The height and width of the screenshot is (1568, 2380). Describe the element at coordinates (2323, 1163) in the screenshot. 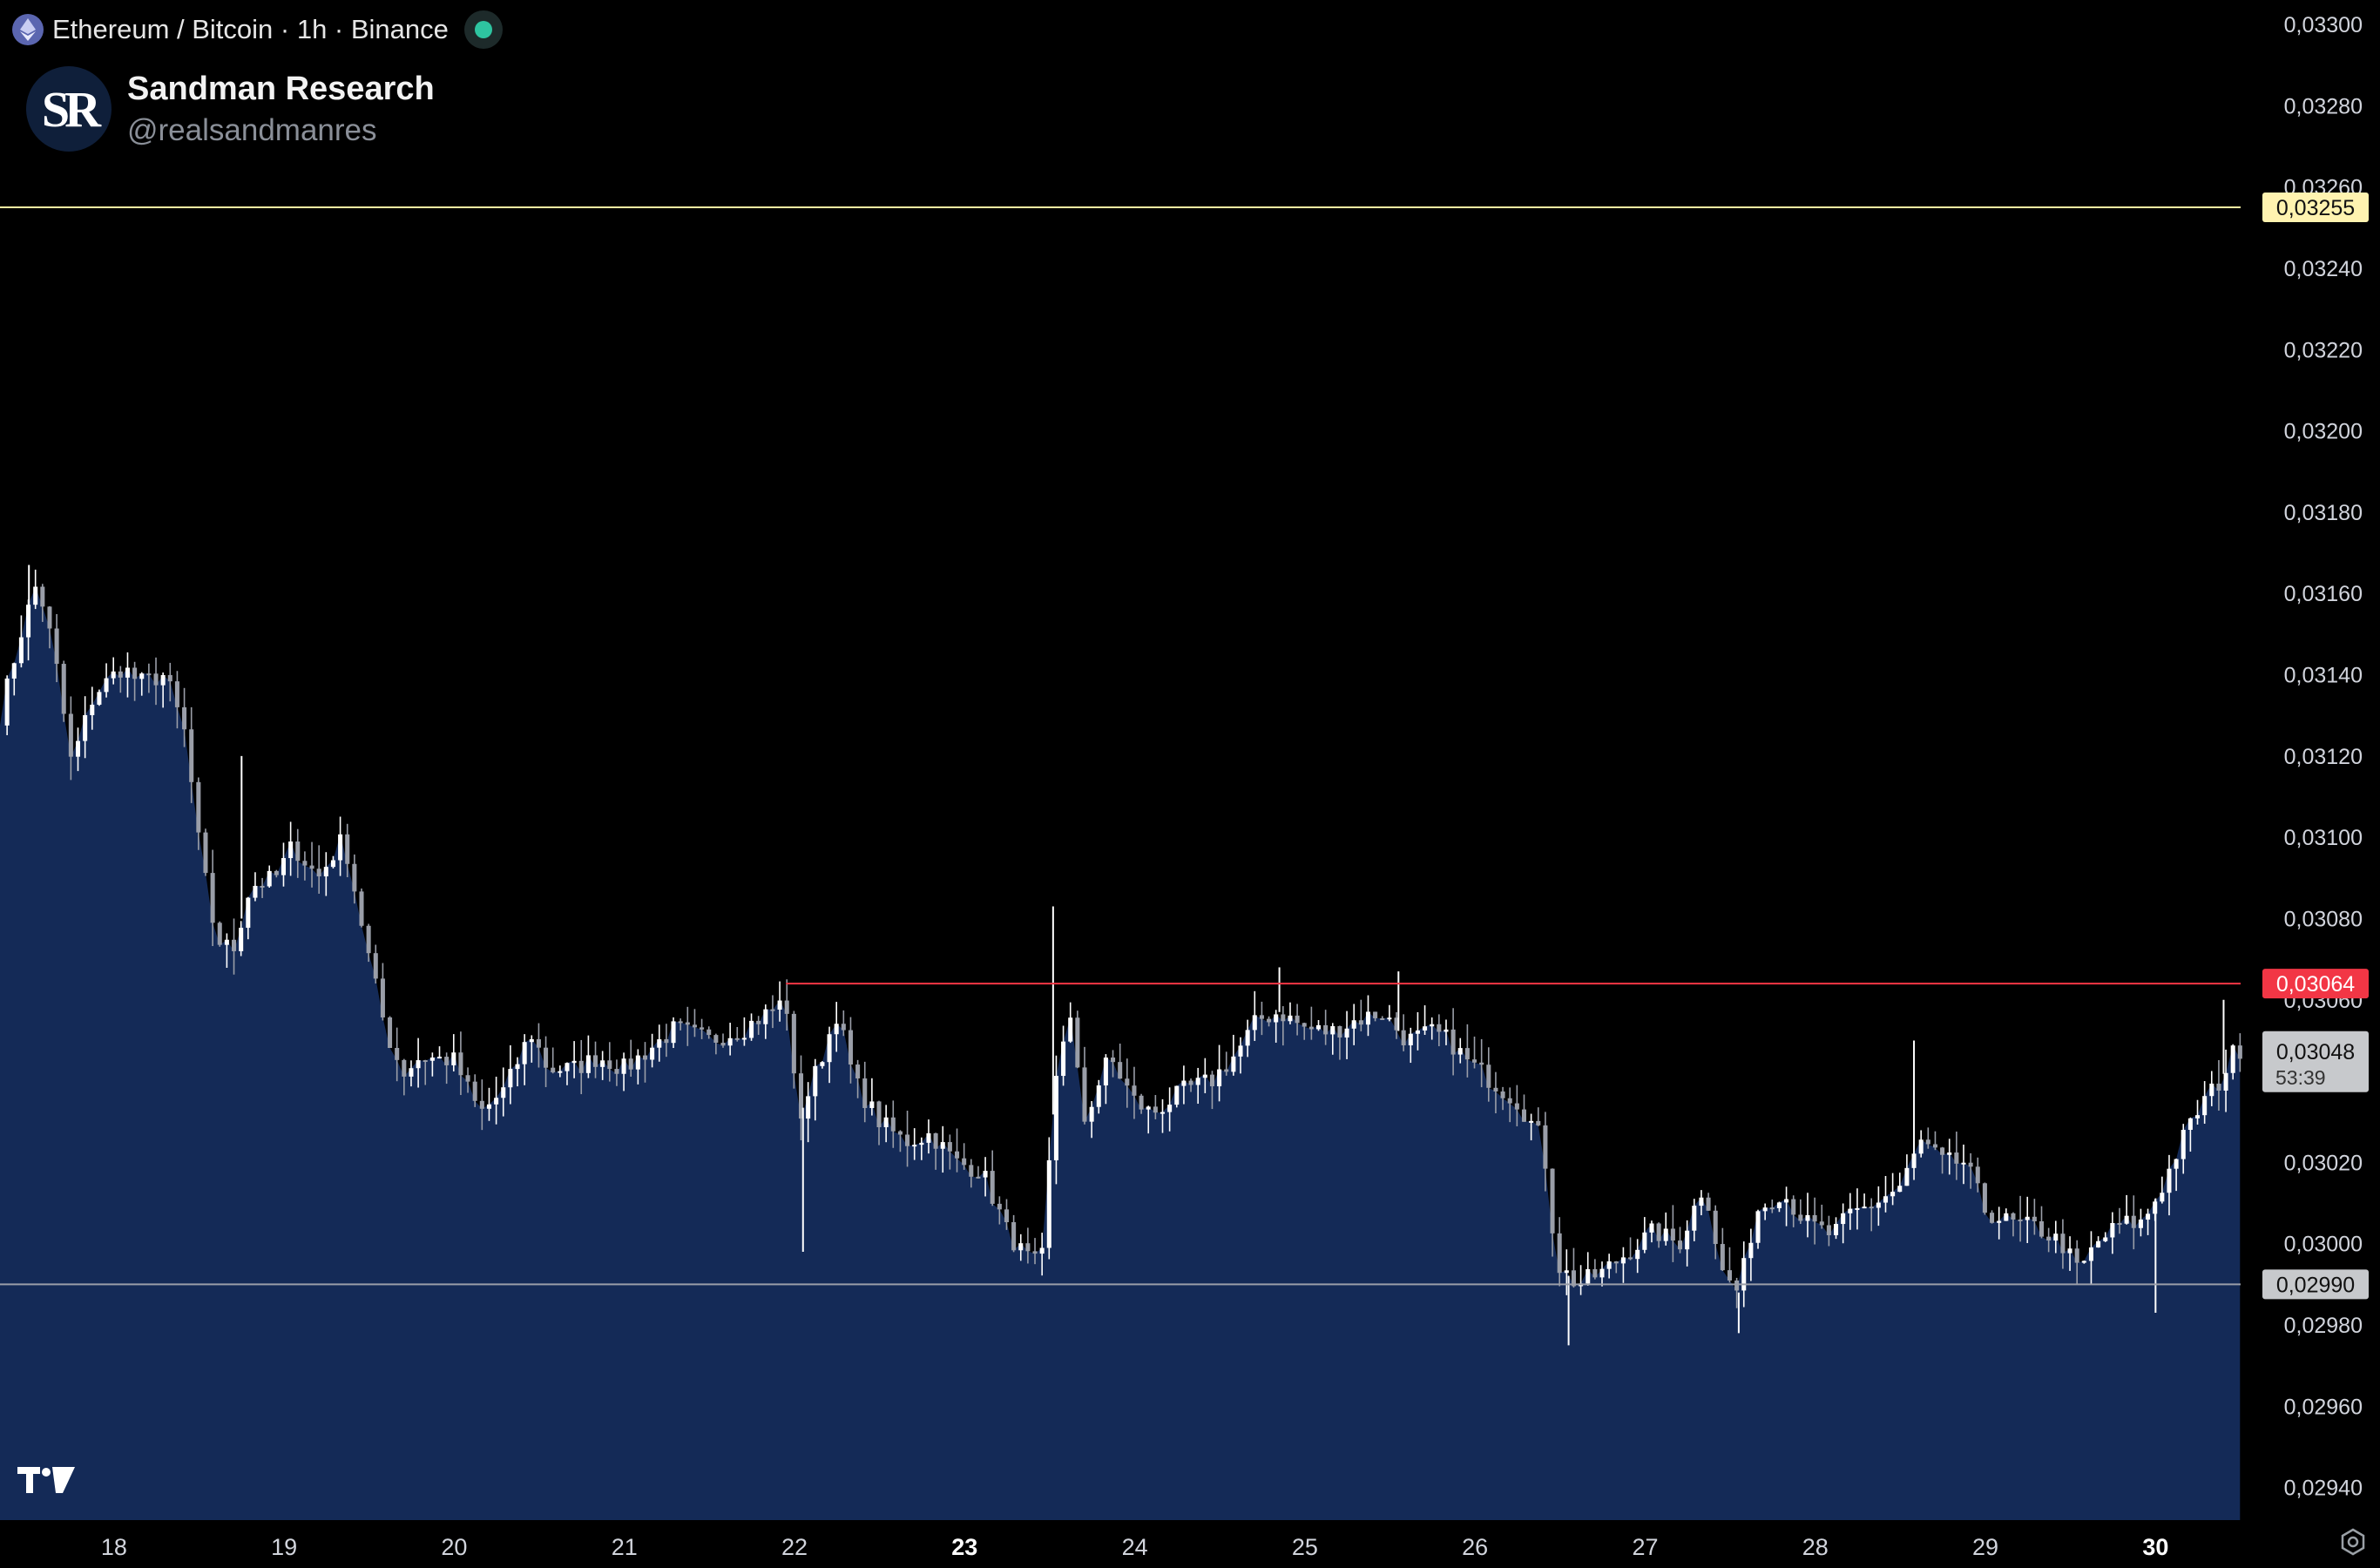

I see `y-tick-label: 0,03020` at that location.